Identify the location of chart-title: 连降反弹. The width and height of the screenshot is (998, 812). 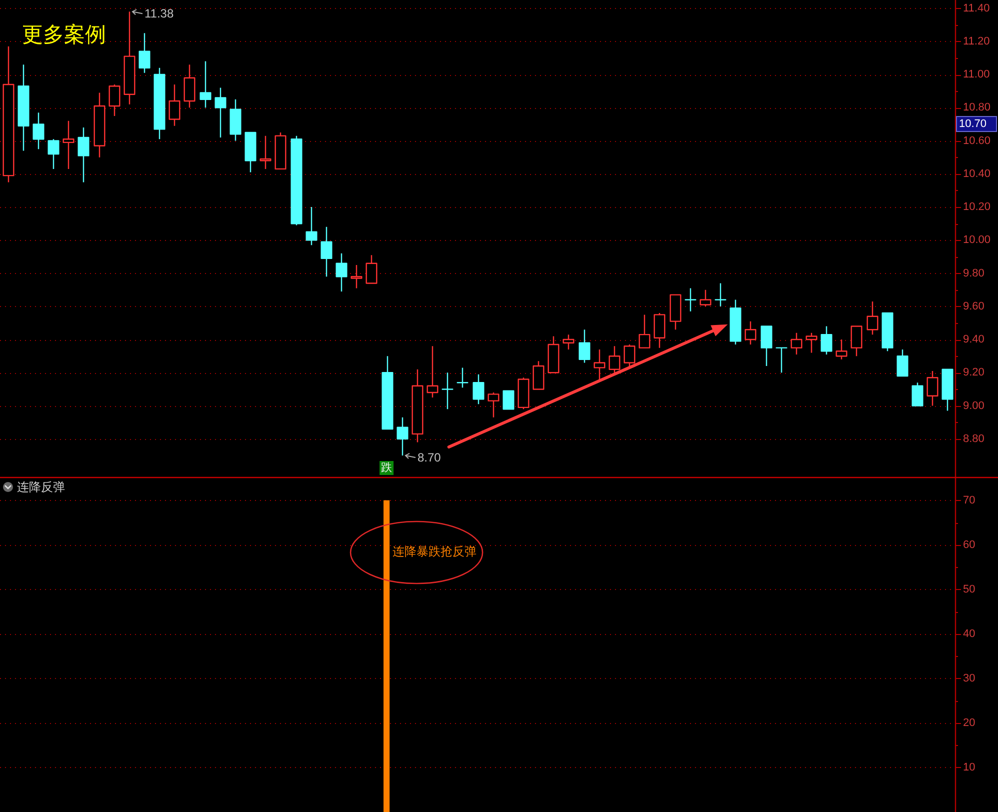
(41, 487).